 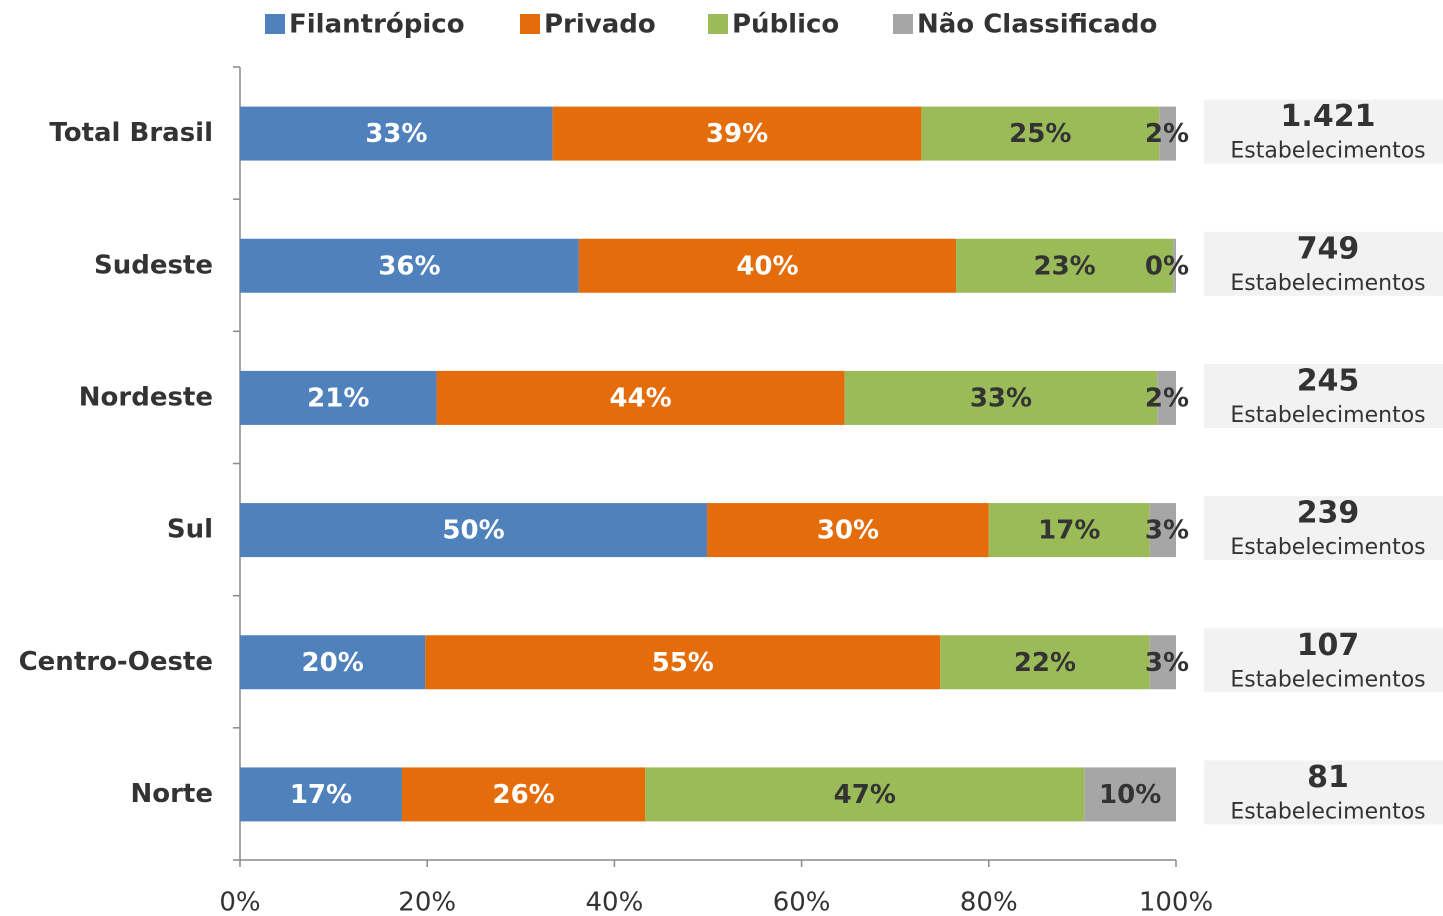 I want to click on total-value: 81, so click(x=1328, y=777).